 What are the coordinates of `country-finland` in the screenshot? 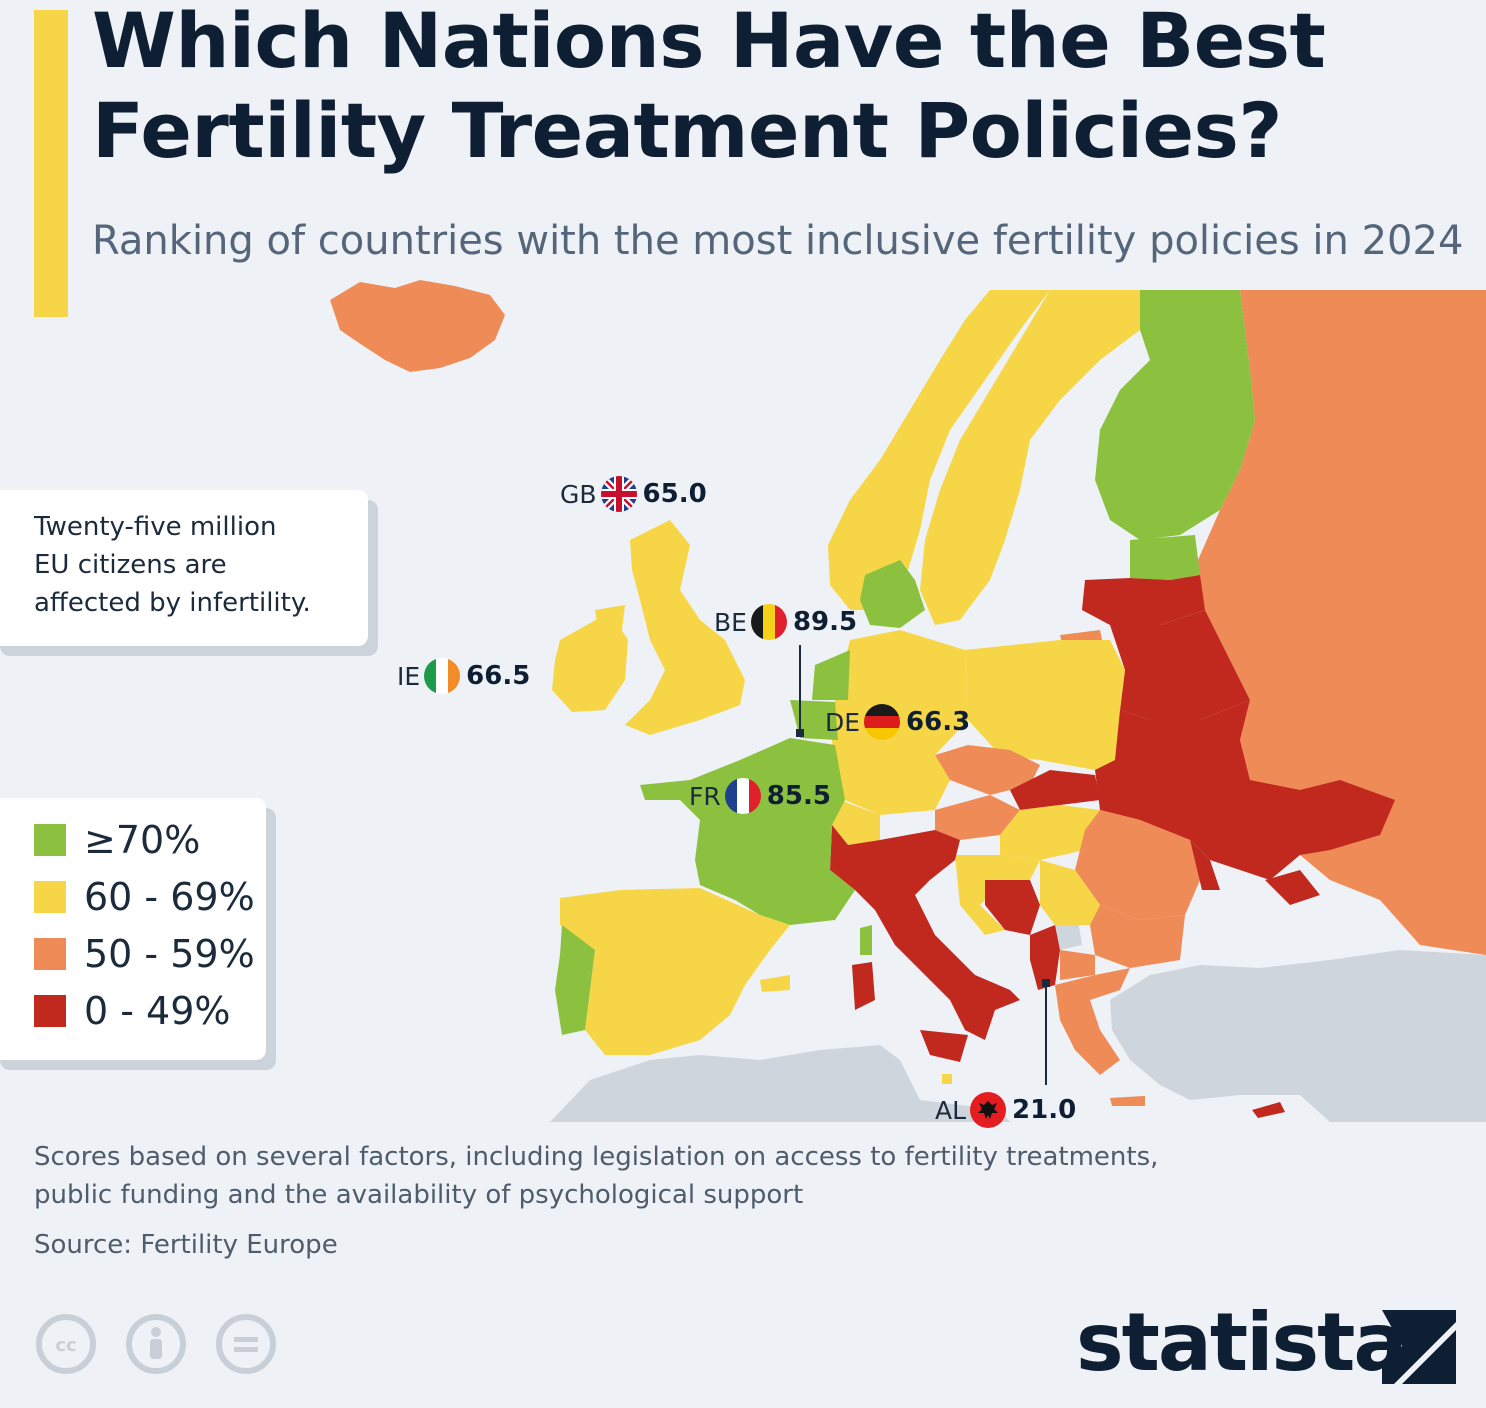 It's located at (1175, 415).